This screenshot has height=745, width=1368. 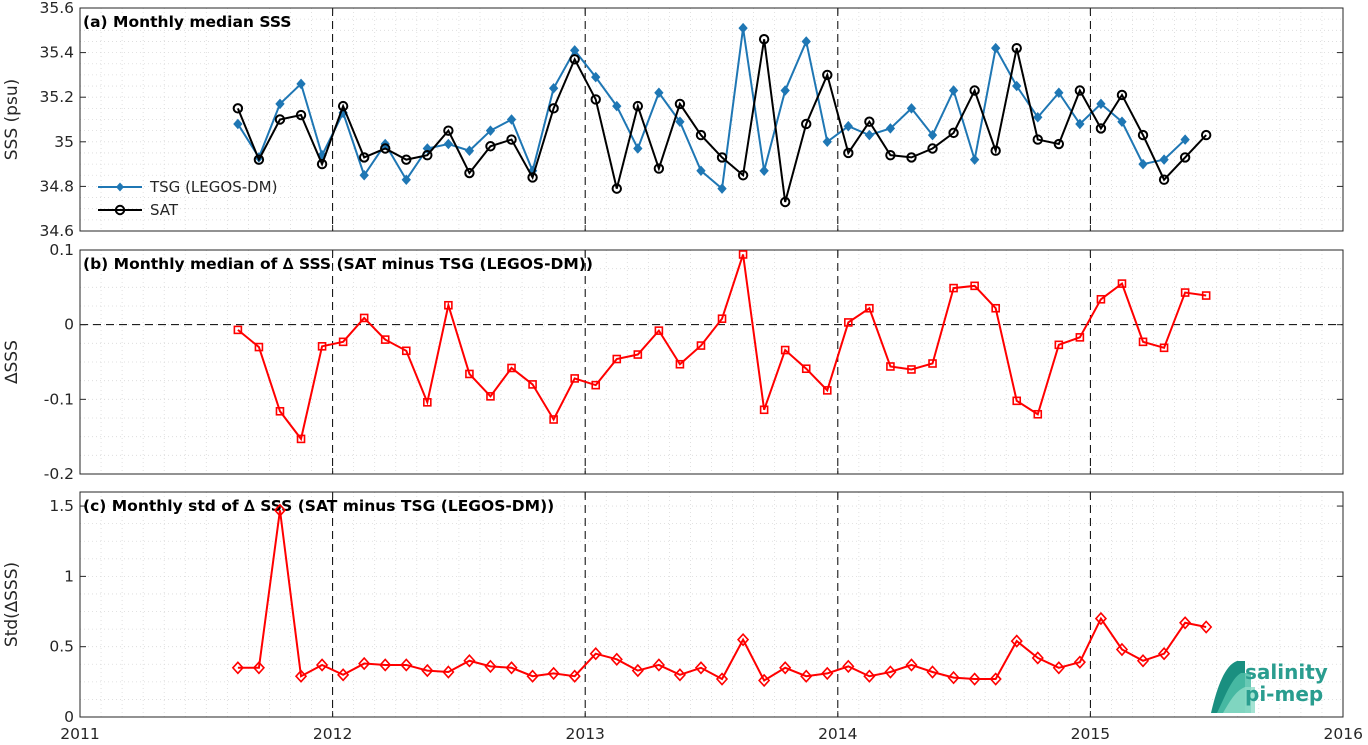 What do you see at coordinates (1343, 734) in the screenshot?
I see `x-tick-label: 2016` at bounding box center [1343, 734].